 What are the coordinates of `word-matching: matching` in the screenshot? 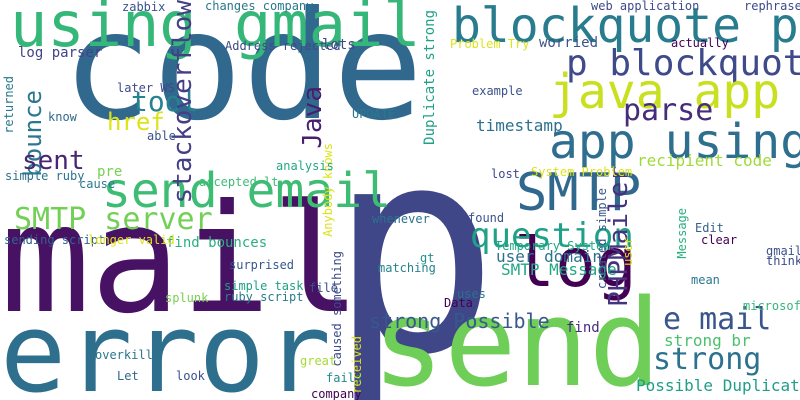 It's located at (407, 268).